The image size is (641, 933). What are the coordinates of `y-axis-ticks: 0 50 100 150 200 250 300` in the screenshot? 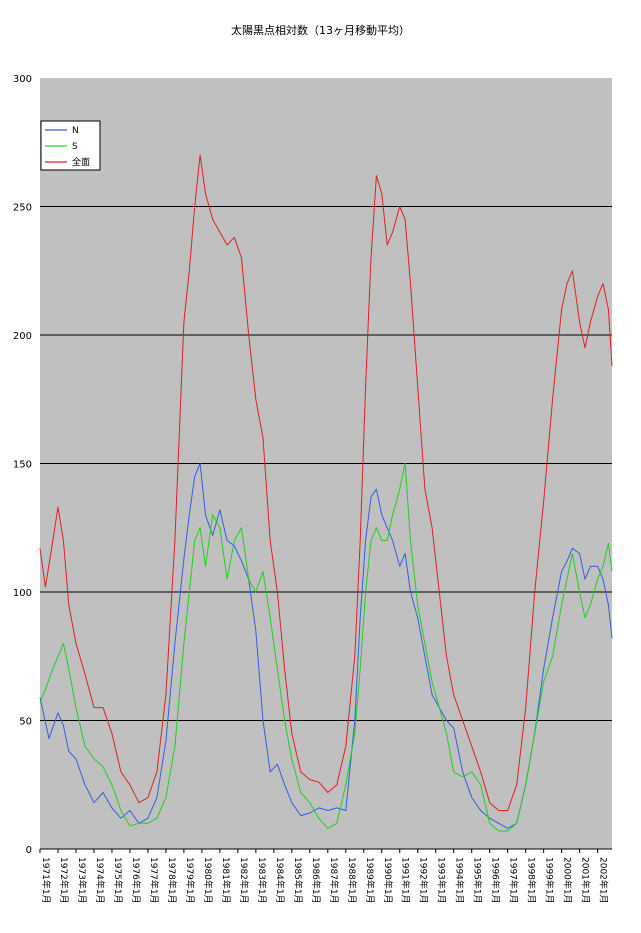 It's located at (22, 465).